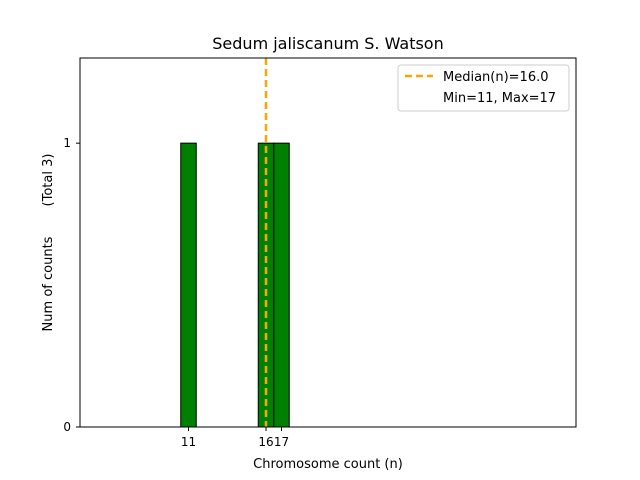  What do you see at coordinates (188, 442) in the screenshot?
I see `x-tick-label-11: 11` at bounding box center [188, 442].